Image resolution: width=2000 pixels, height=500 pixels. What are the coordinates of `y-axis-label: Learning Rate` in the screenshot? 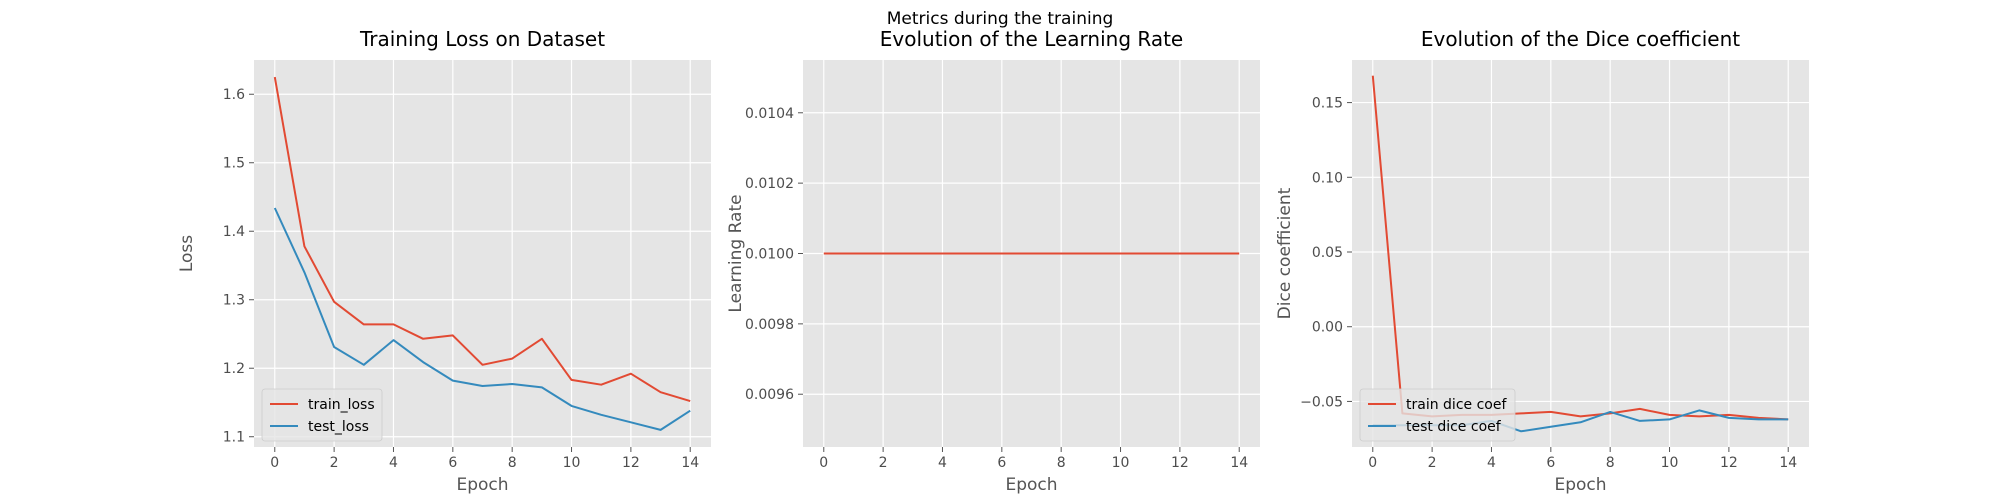 It's located at (736, 253).